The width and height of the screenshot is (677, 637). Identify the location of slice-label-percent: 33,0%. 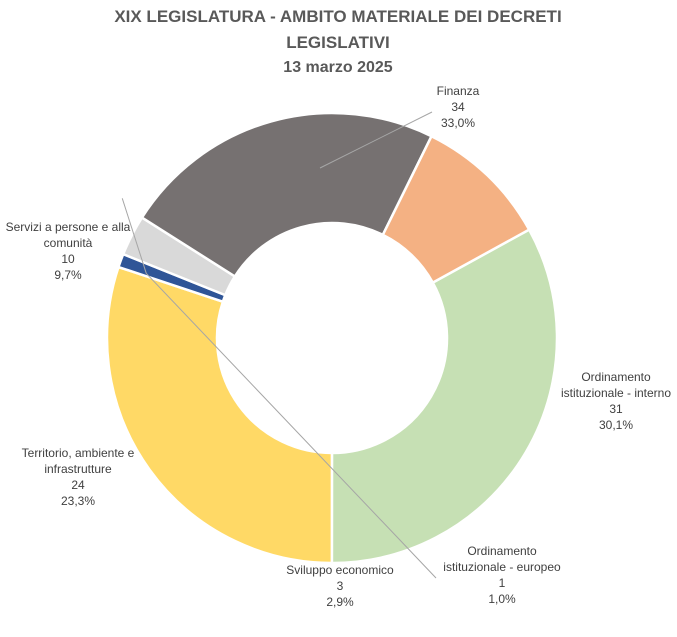
(458, 123).